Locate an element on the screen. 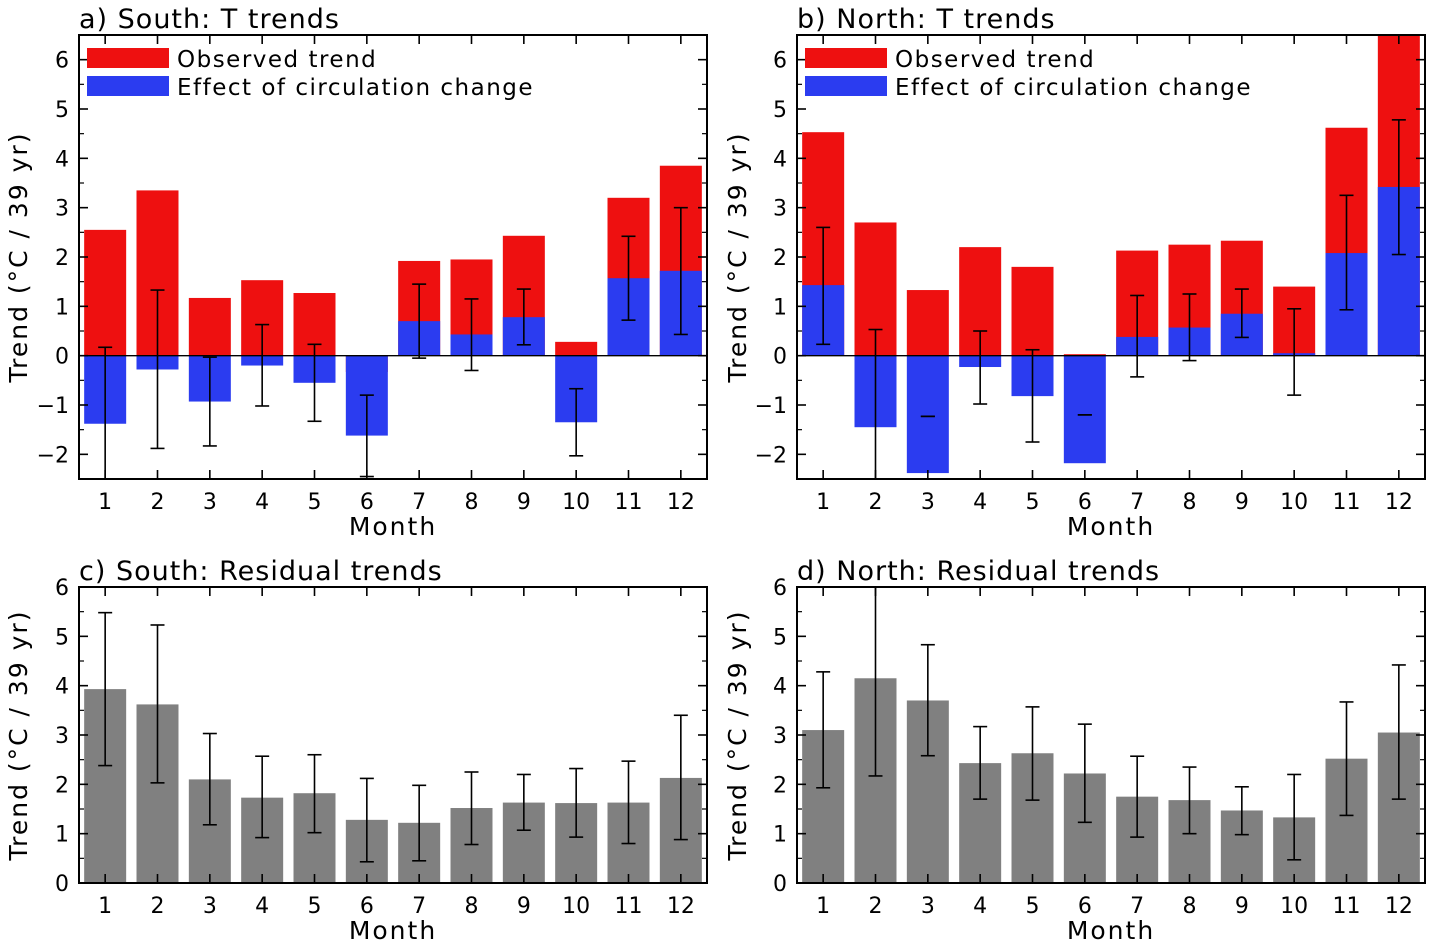 The image size is (1433, 951). chart-title: c) South: Residual trends is located at coordinates (261, 571).